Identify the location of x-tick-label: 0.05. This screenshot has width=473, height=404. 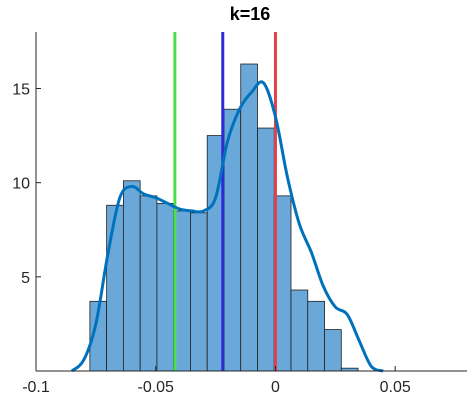
(395, 387).